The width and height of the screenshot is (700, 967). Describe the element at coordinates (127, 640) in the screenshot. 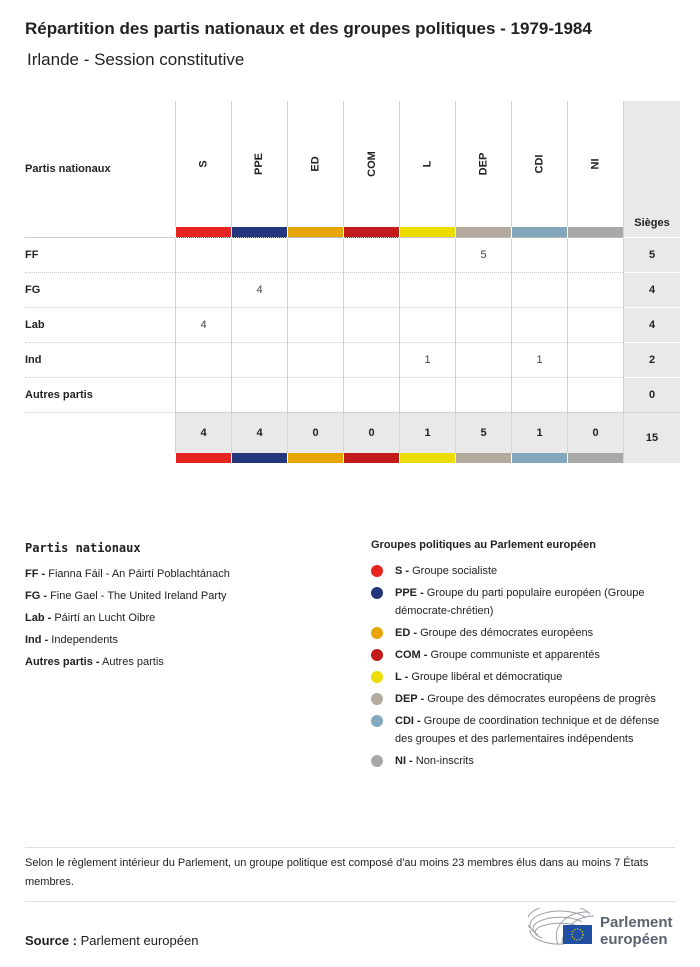

I see `legend-party-item: Ind - Independents` at that location.